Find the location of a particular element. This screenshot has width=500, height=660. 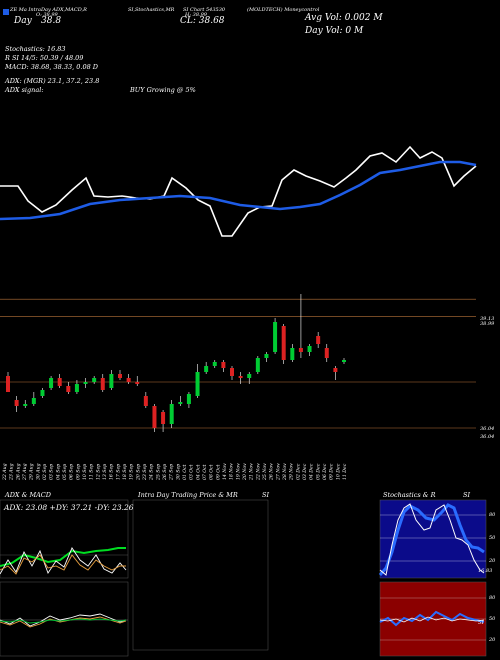

date-tick-label: 07 Oct is located at coordinates (205, 472).